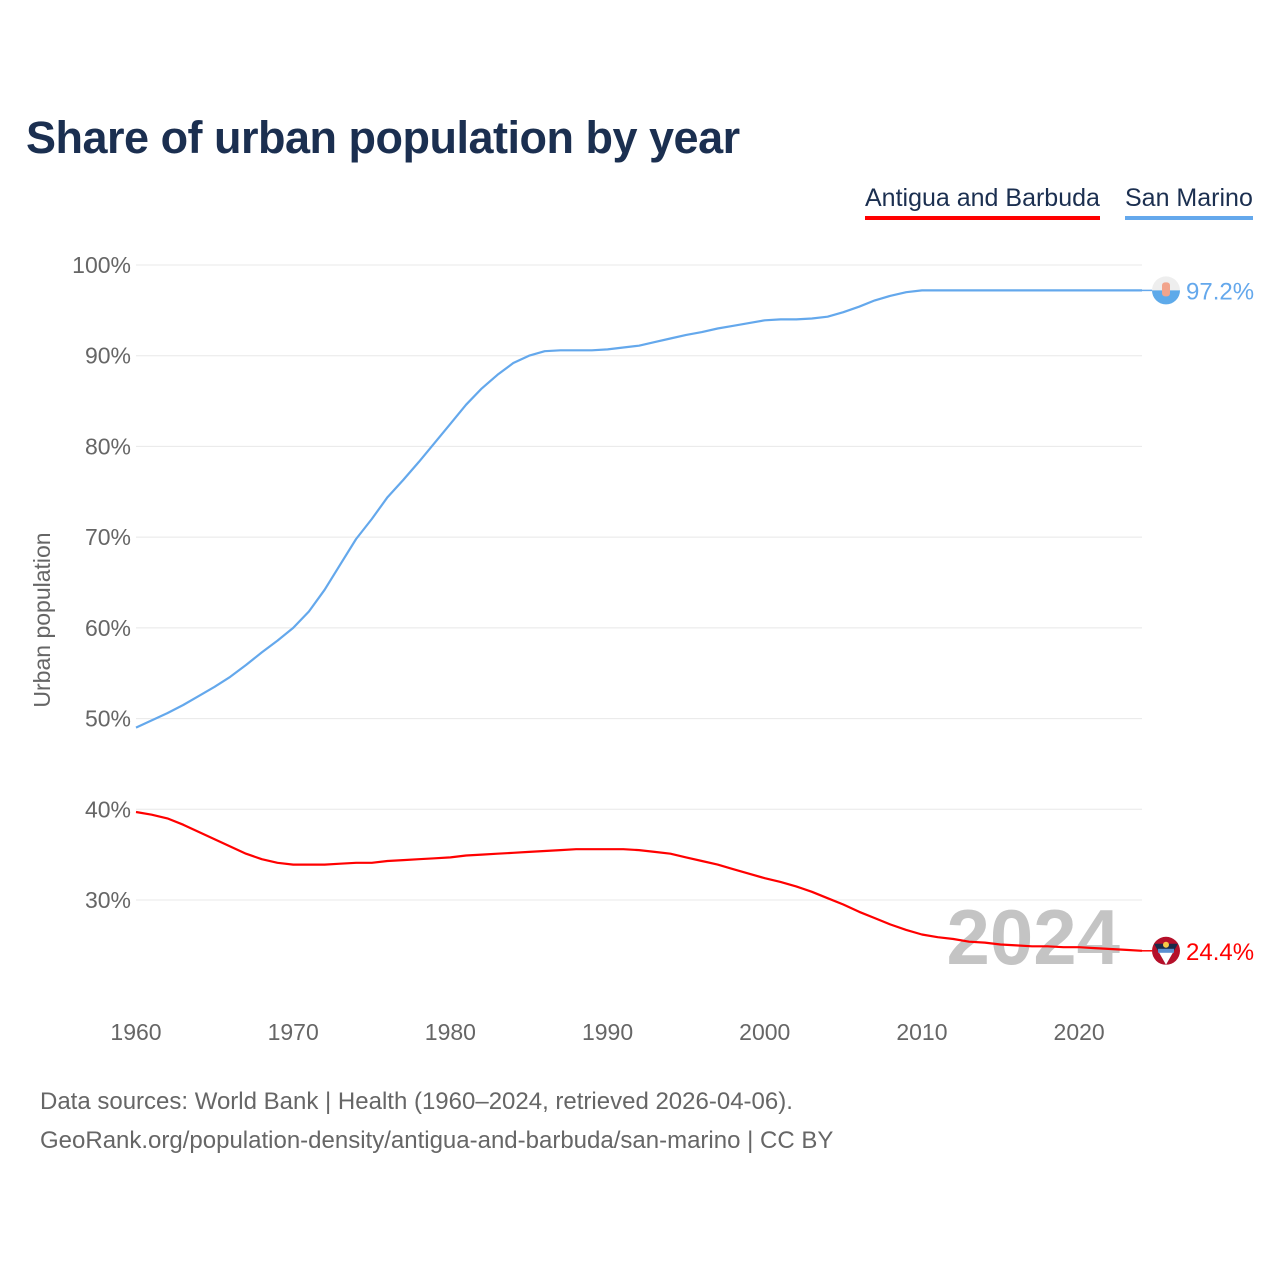 The width and height of the screenshot is (1280, 1280). Describe the element at coordinates (135, 1032) in the screenshot. I see `x-tick-label: 1960` at that location.